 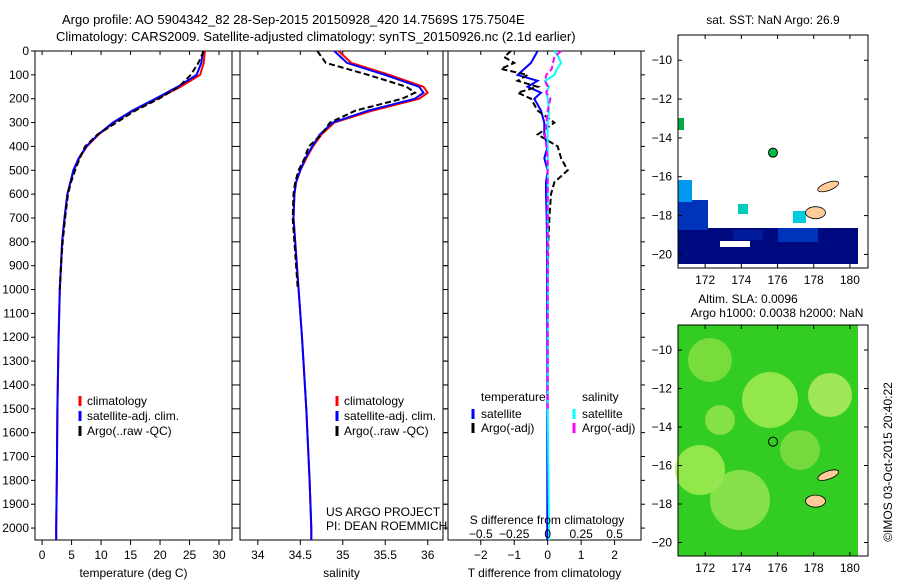 What do you see at coordinates (16, 313) in the screenshot?
I see `y-tick-label: 1100` at bounding box center [16, 313].